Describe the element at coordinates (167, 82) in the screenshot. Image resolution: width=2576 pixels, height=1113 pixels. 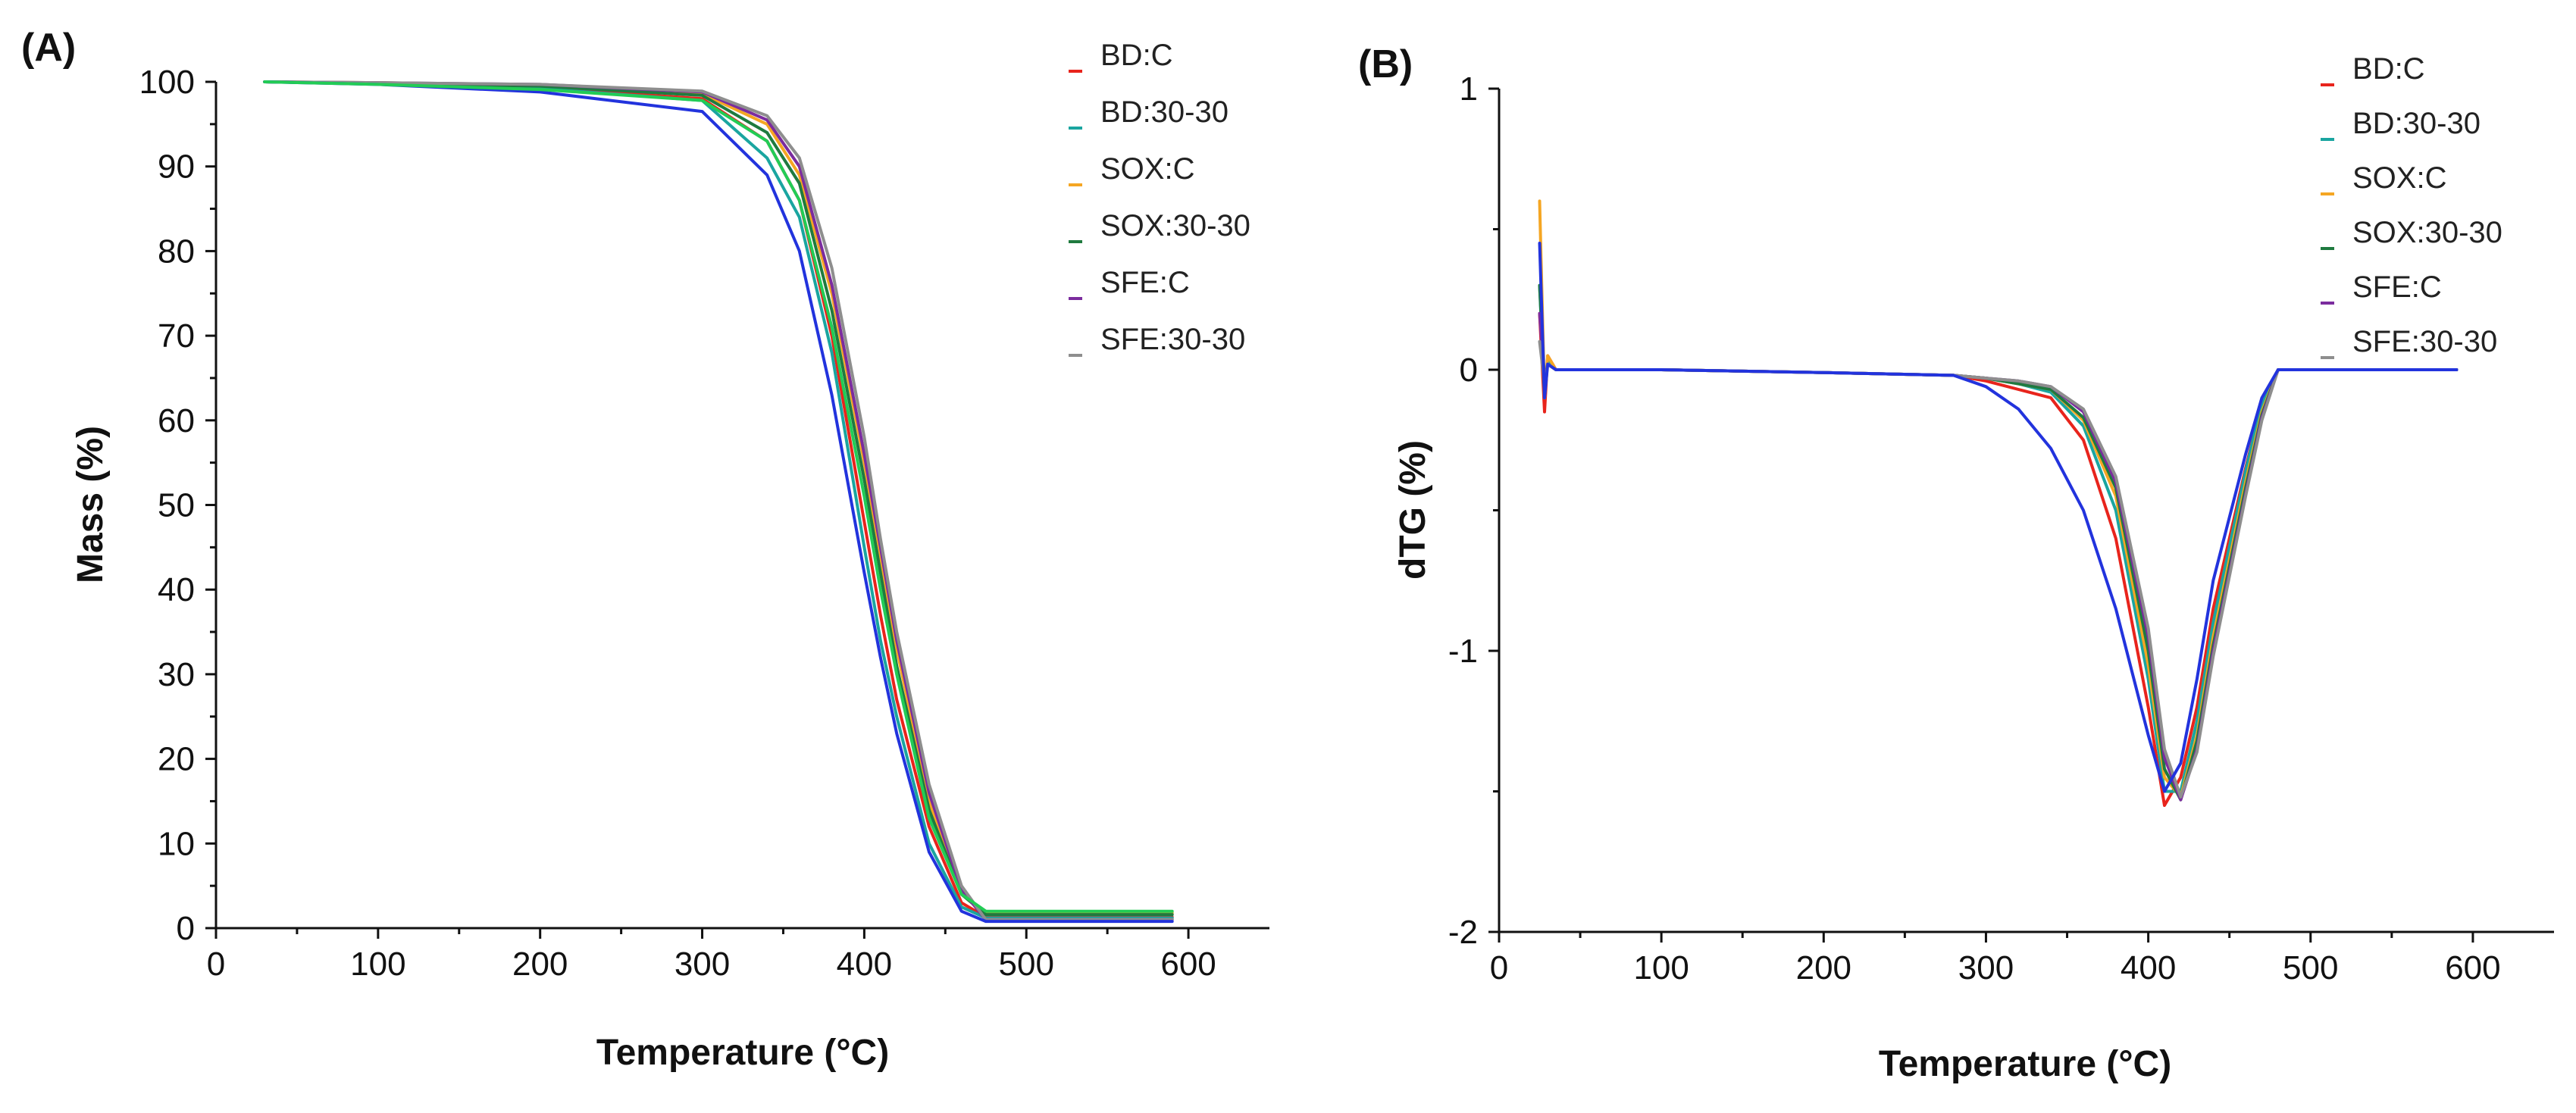
I see `y-tick-label: 100` at that location.